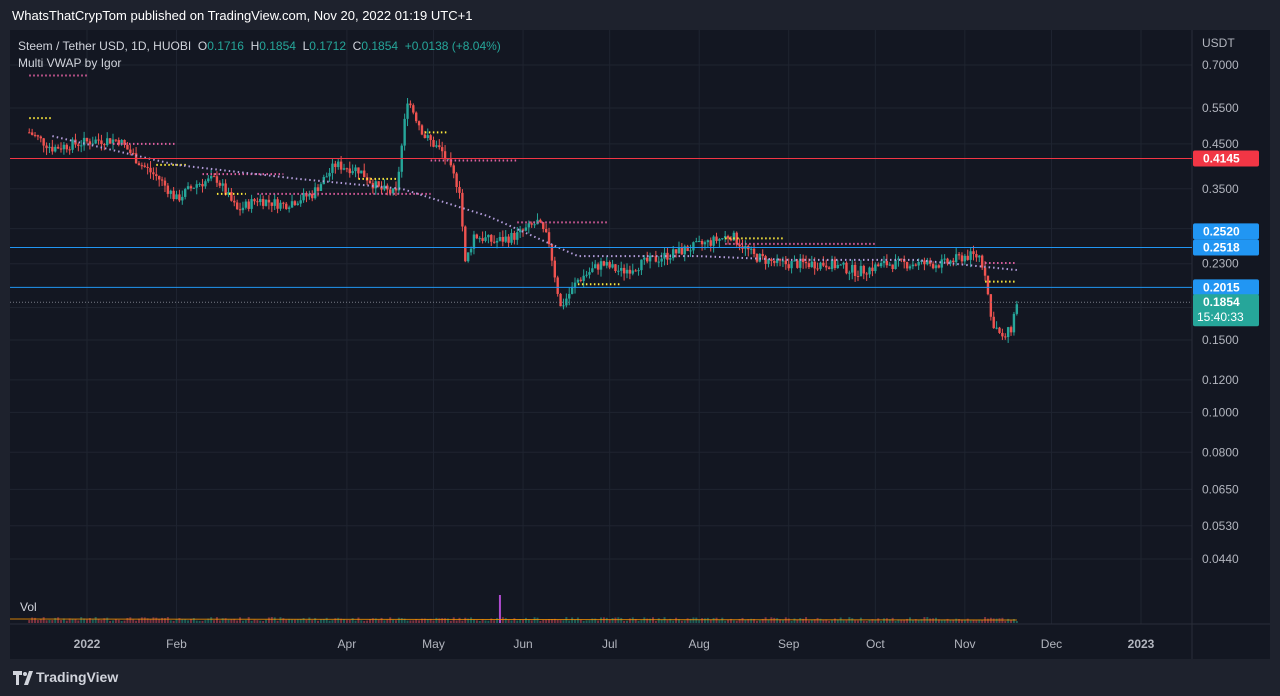  I want to click on tradingview-logo-icon, so click(23, 678).